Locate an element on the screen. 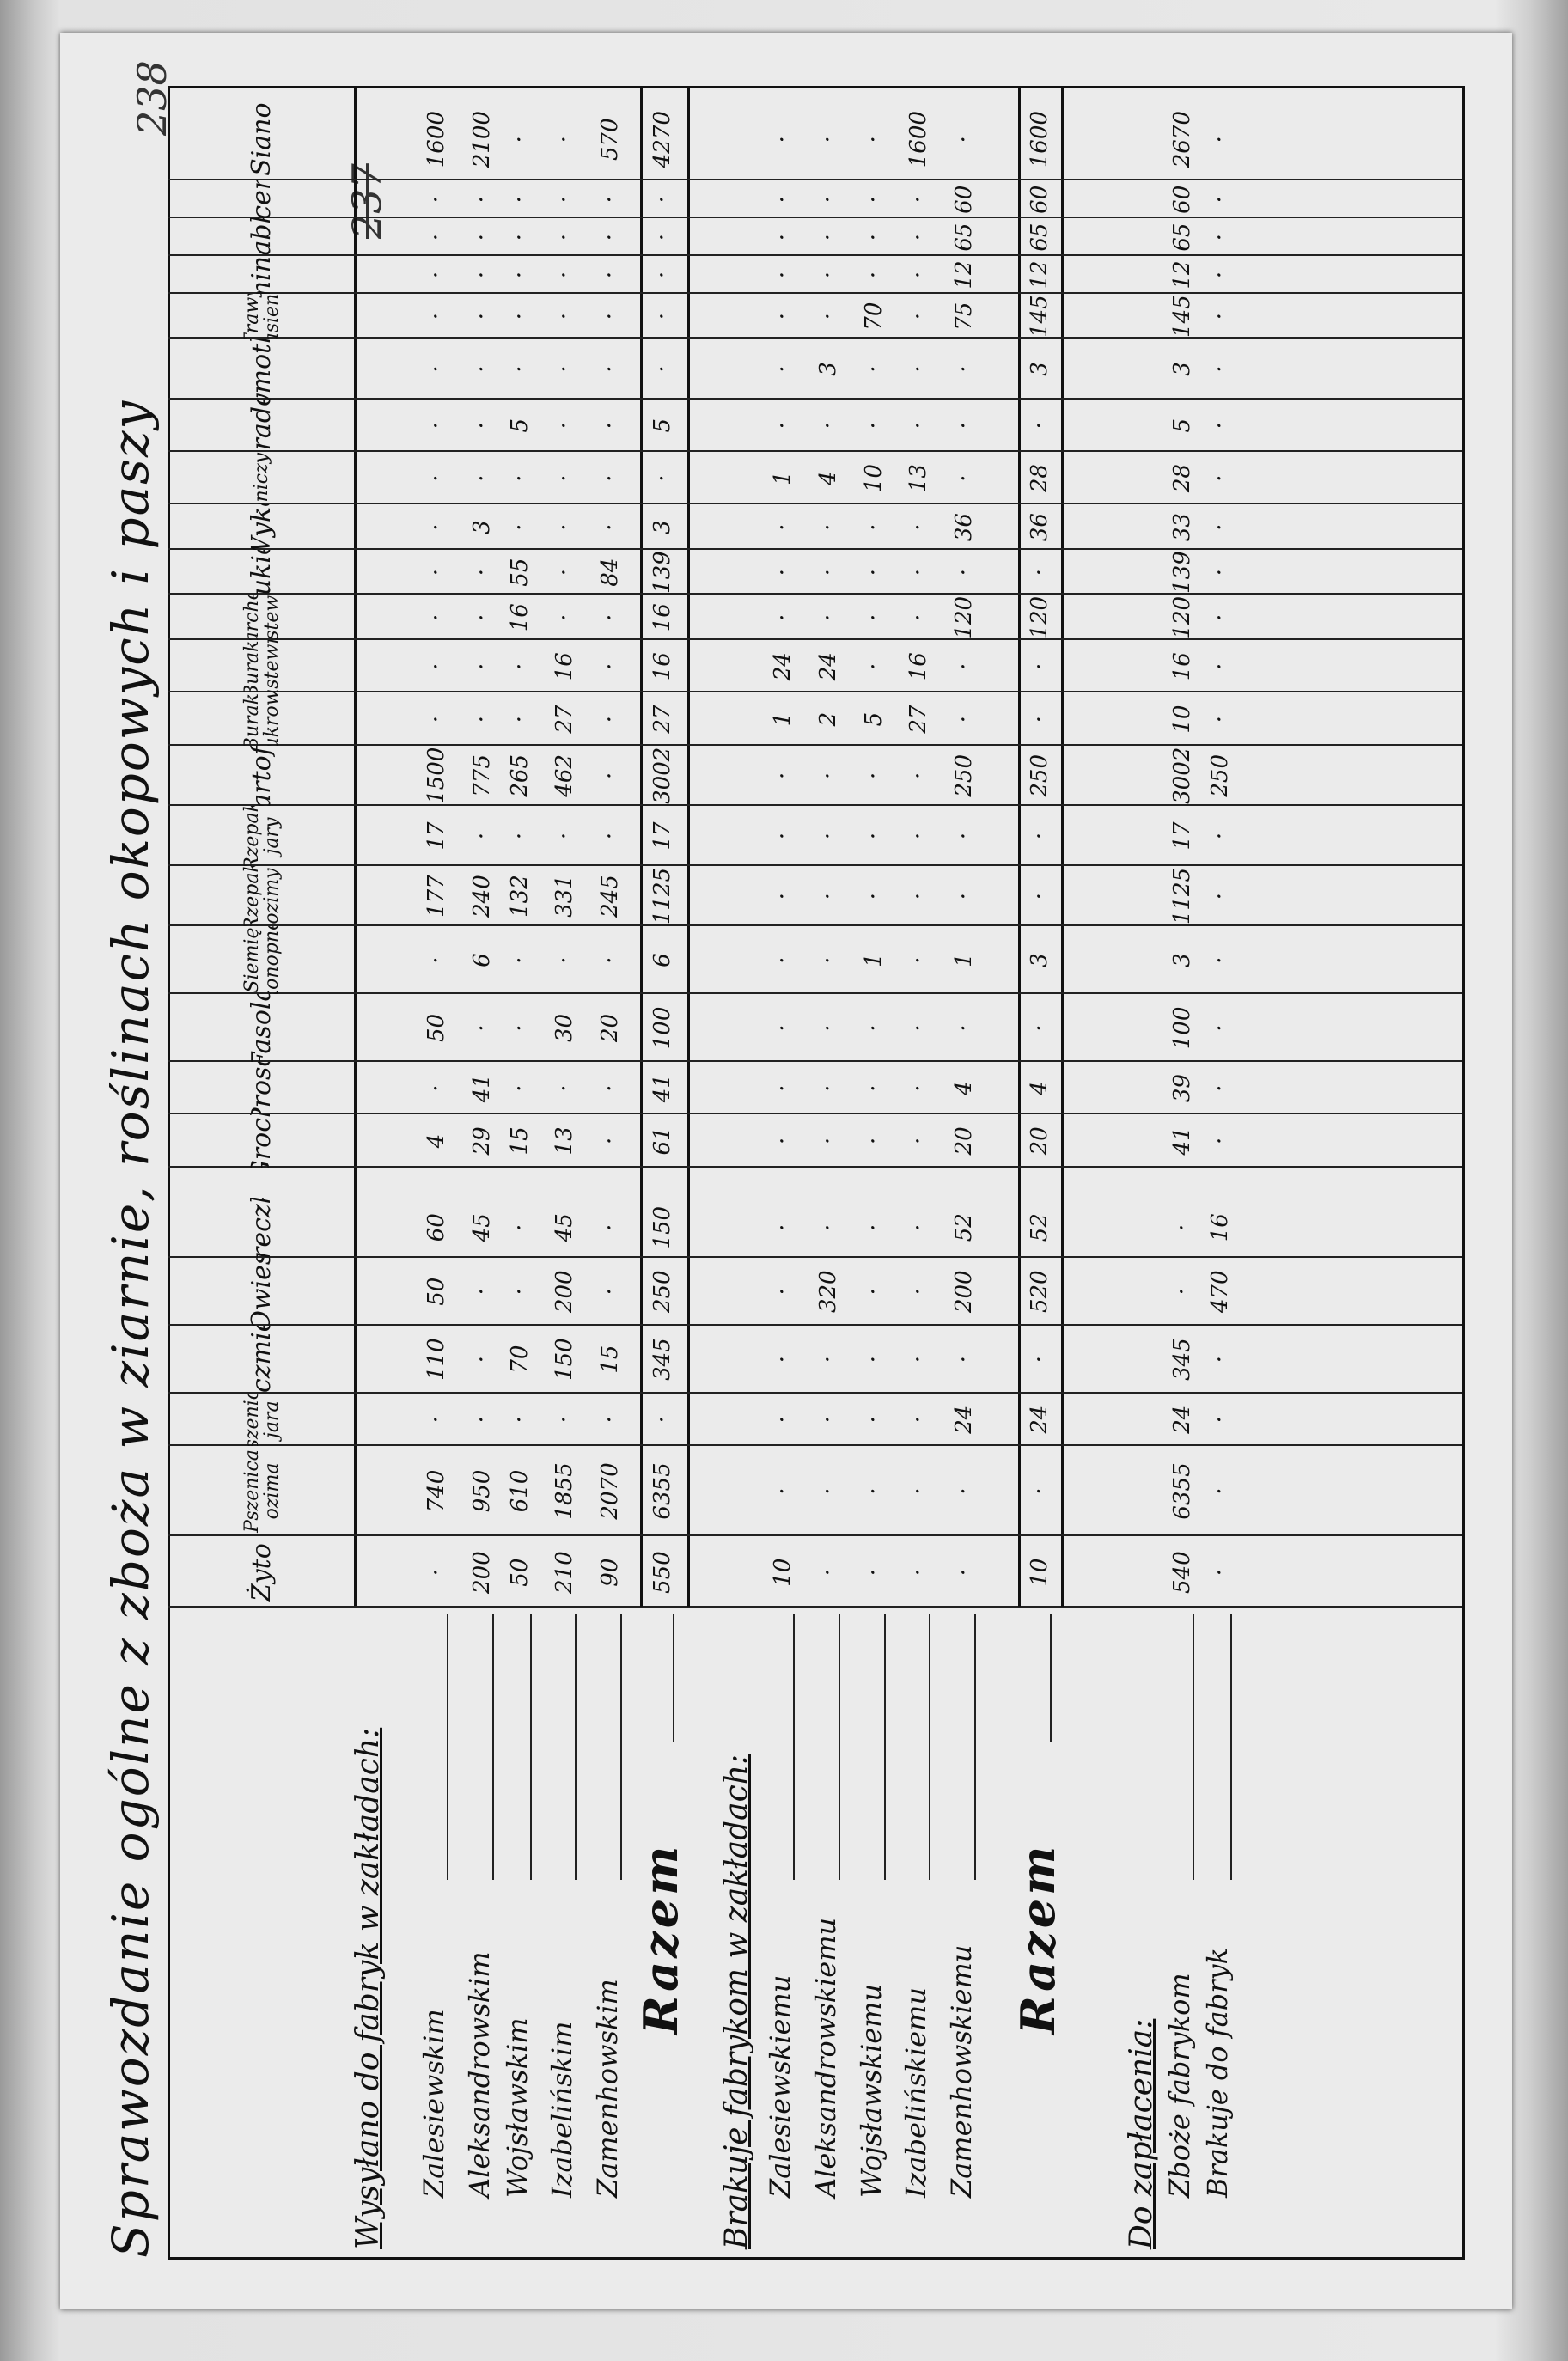 The height and width of the screenshot is (2361, 1568). table-cell: 55 is located at coordinates (520, 573).